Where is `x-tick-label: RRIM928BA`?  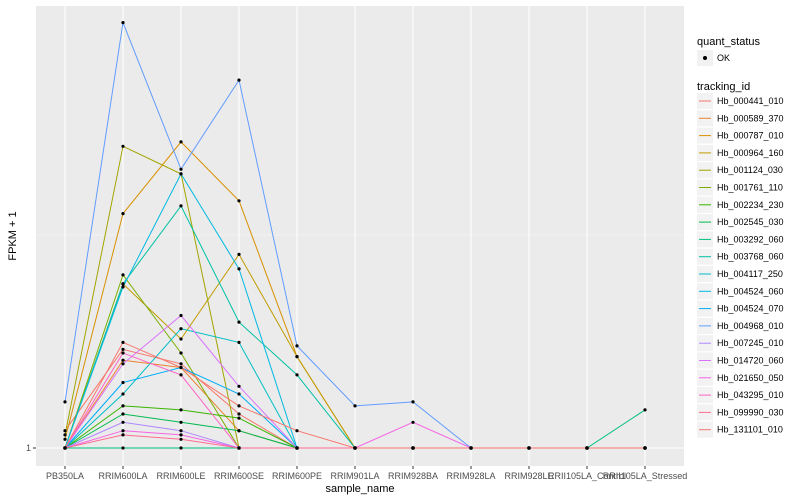
x-tick-label: RRIM928BA is located at coordinates (413, 476).